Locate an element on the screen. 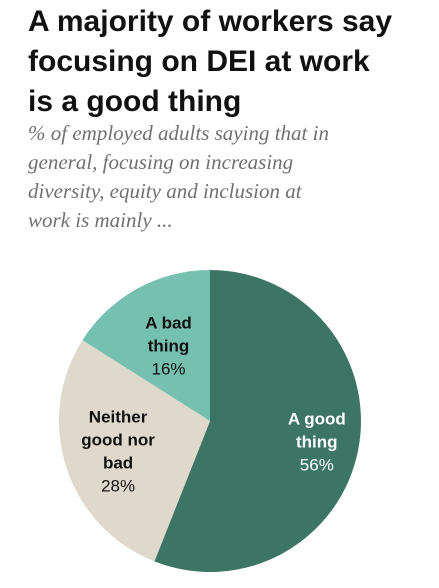  slice-label-a-bad-thing: A bad thing 16% is located at coordinates (168, 346).